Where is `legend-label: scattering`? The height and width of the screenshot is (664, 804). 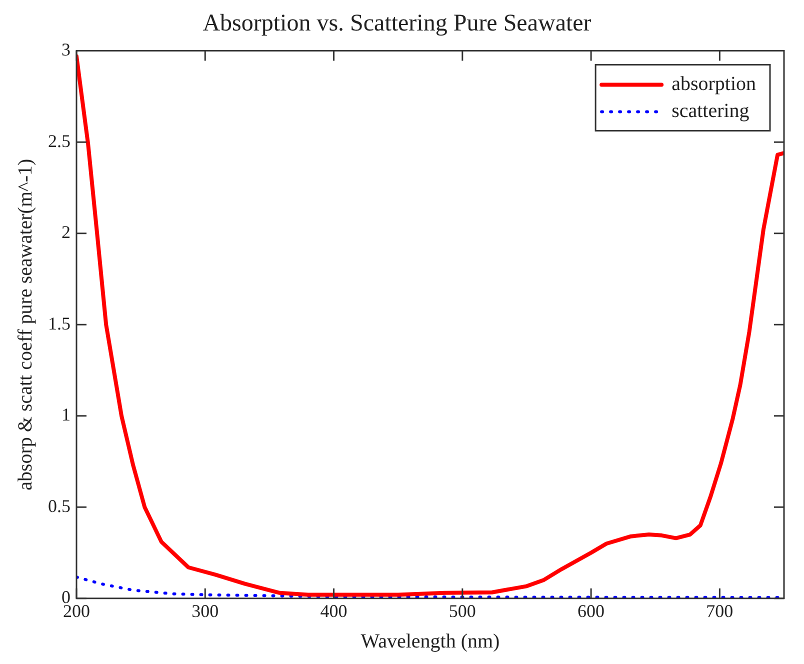
legend-label: scattering is located at coordinates (711, 111).